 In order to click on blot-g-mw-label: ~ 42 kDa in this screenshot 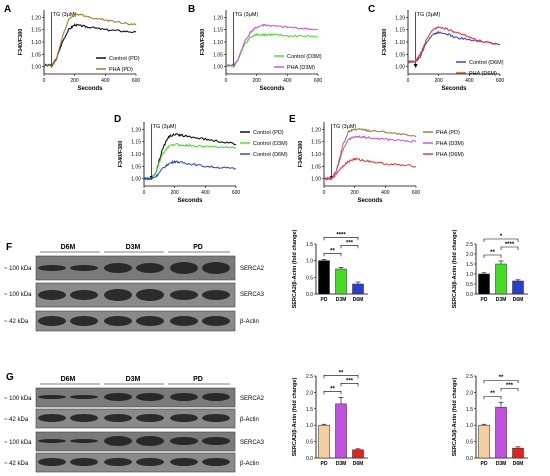, I will do `click(16, 420)`.